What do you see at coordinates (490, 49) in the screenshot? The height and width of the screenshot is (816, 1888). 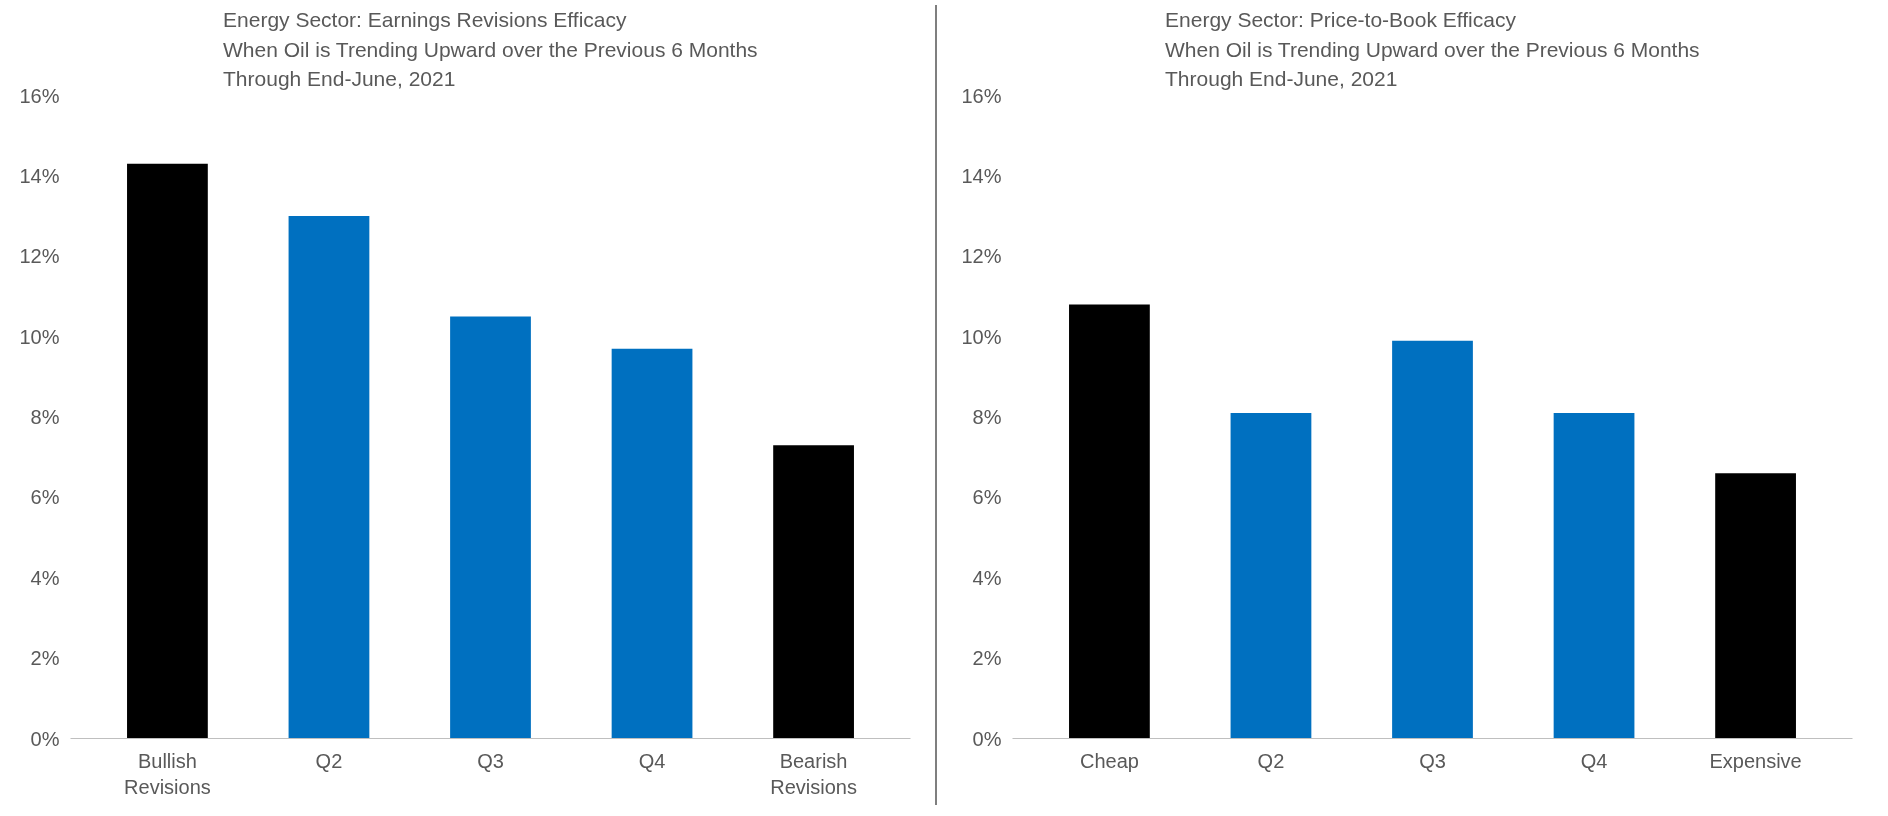 I see `chart-title: Energy Sector: Earnings Revisions Efficacy When Oil is Trending Upward over the Previous 6 Months Through End-June, 2021` at bounding box center [490, 49].